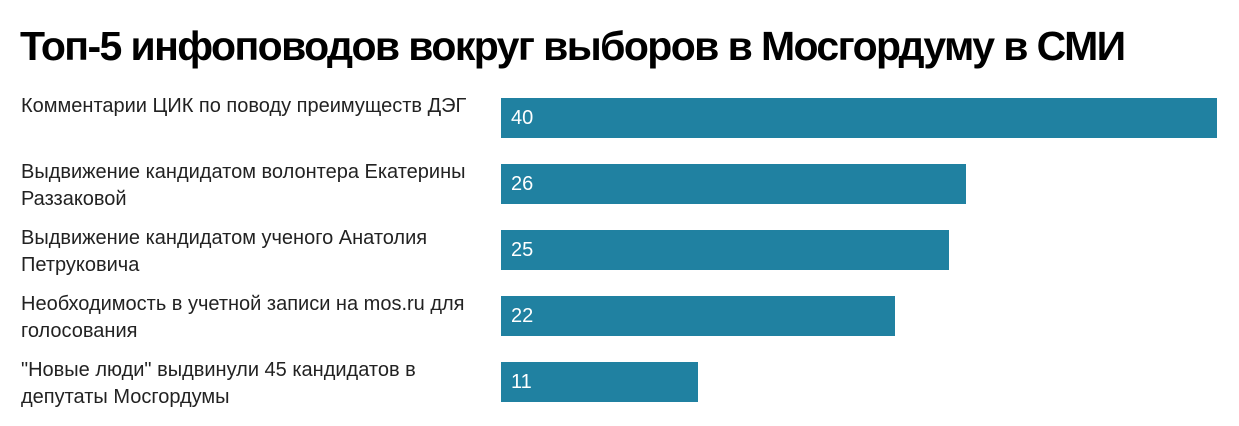 The height and width of the screenshot is (426, 1239). I want to click on bar-value-label: 11, so click(521, 382).